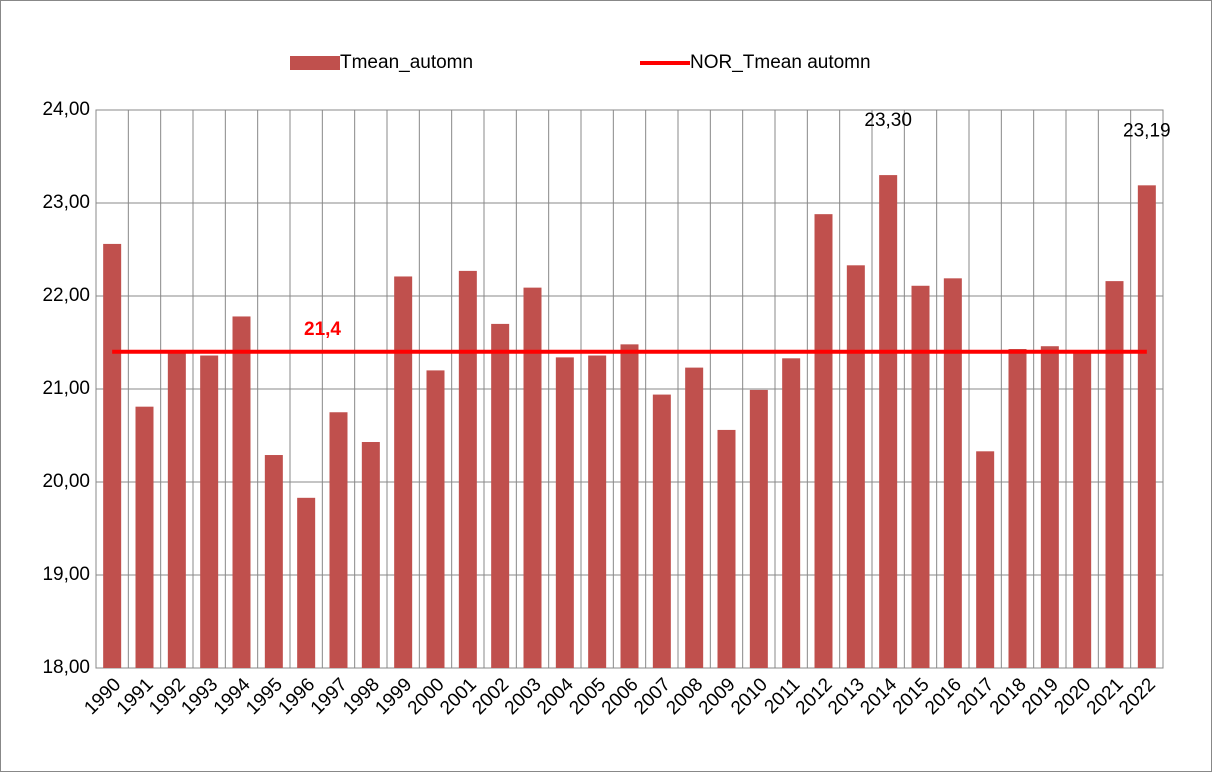 This screenshot has height=777, width=1212. Describe the element at coordinates (66, 667) in the screenshot. I see `y-tick-label: 18,00` at that location.